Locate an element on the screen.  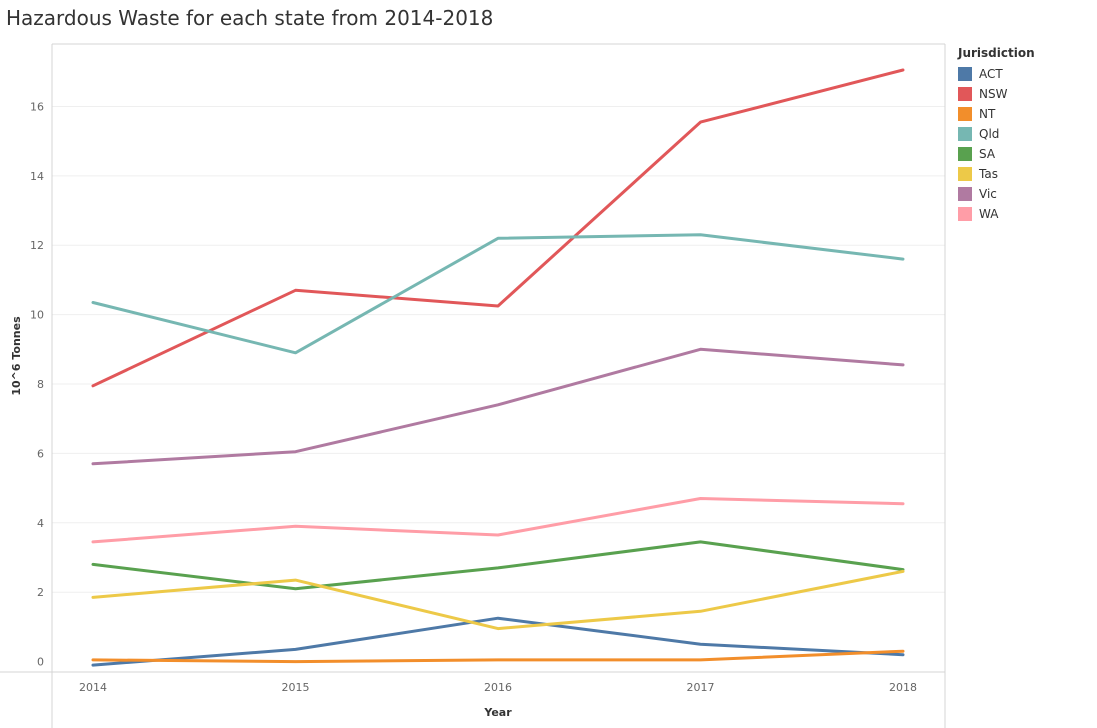
x-tick-label: 2015 is located at coordinates (296, 687).